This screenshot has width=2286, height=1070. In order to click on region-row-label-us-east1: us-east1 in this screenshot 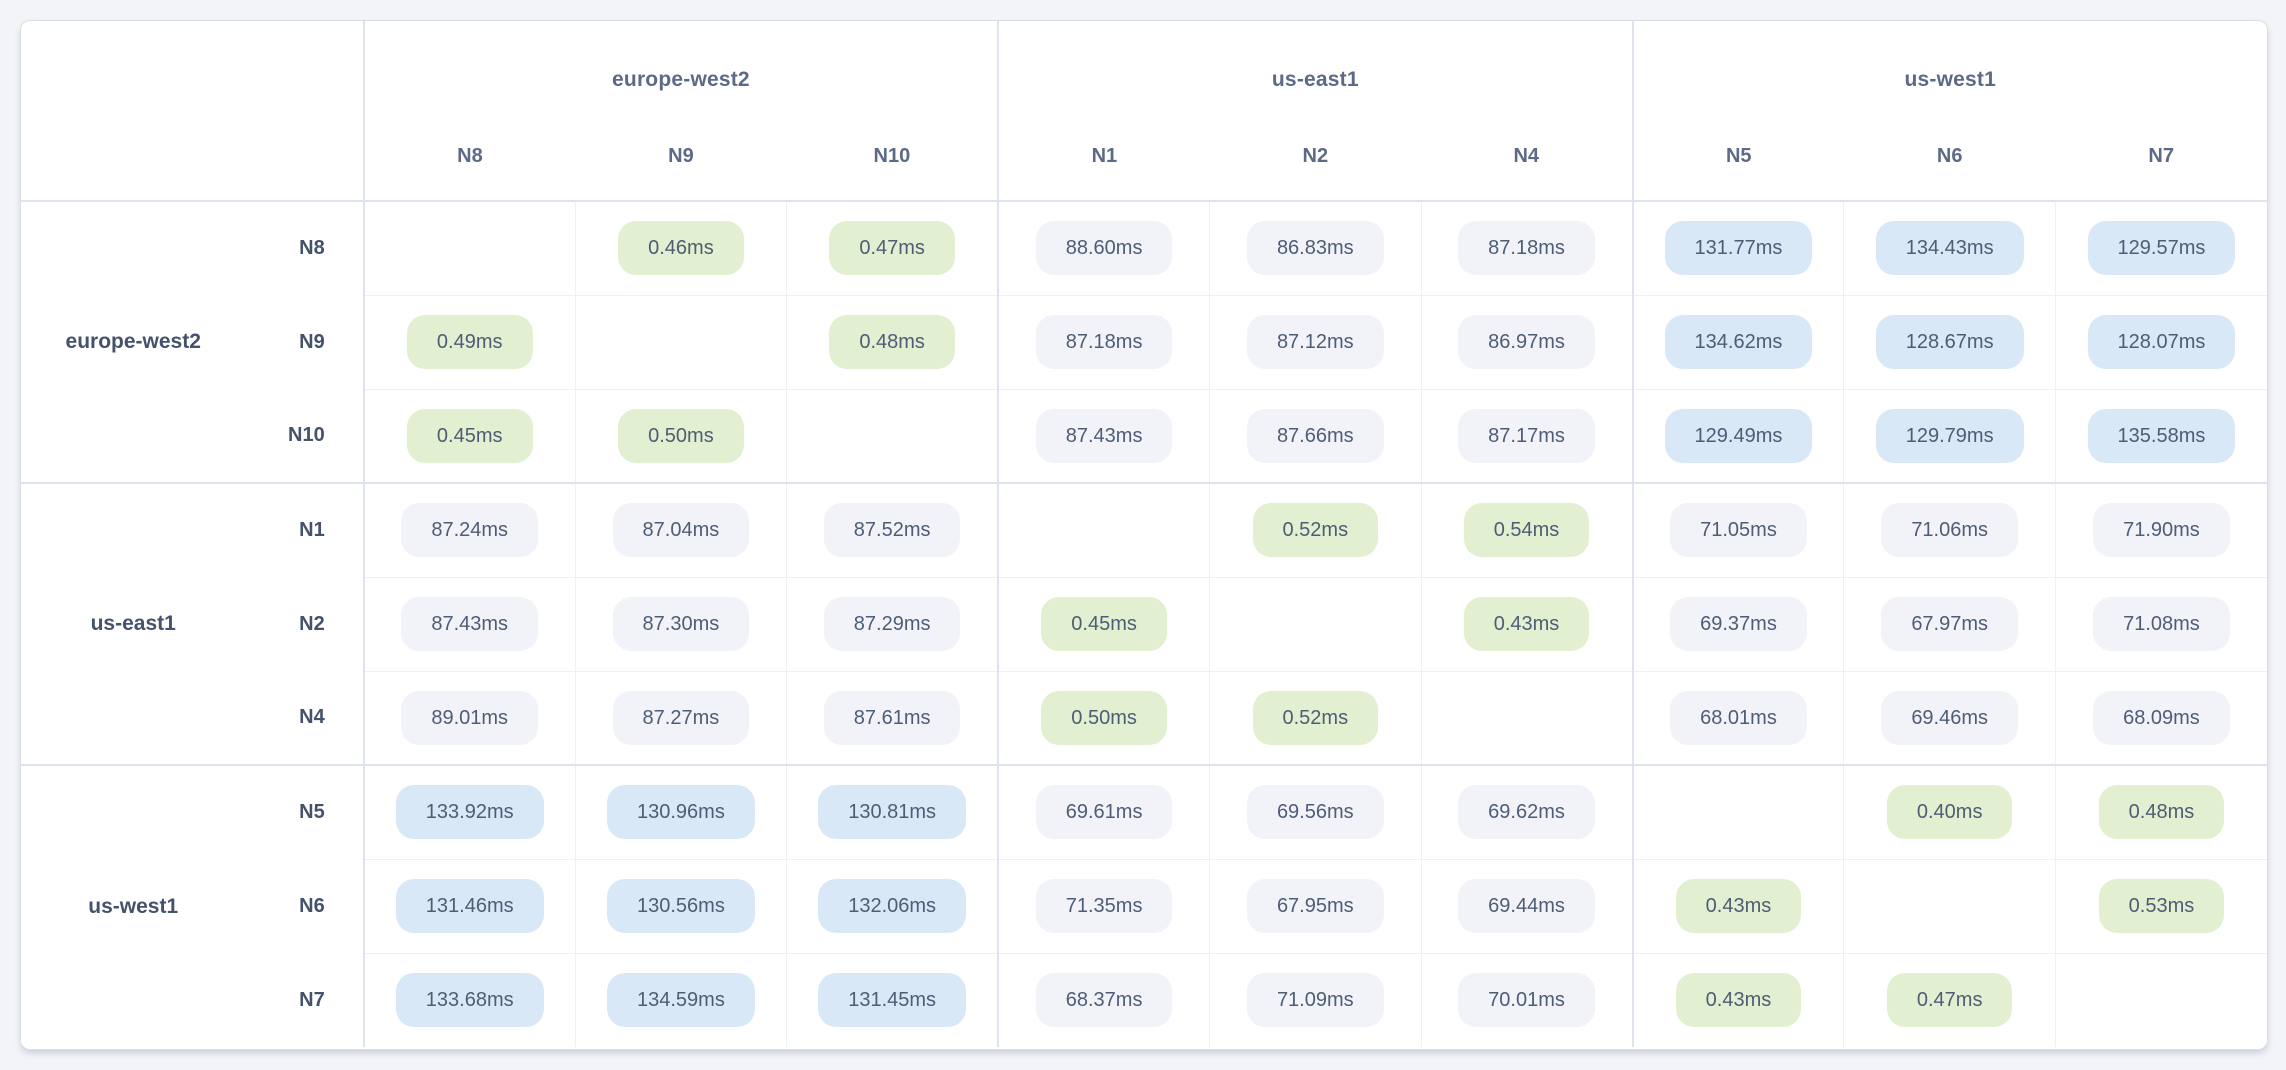, I will do `click(124, 623)`.